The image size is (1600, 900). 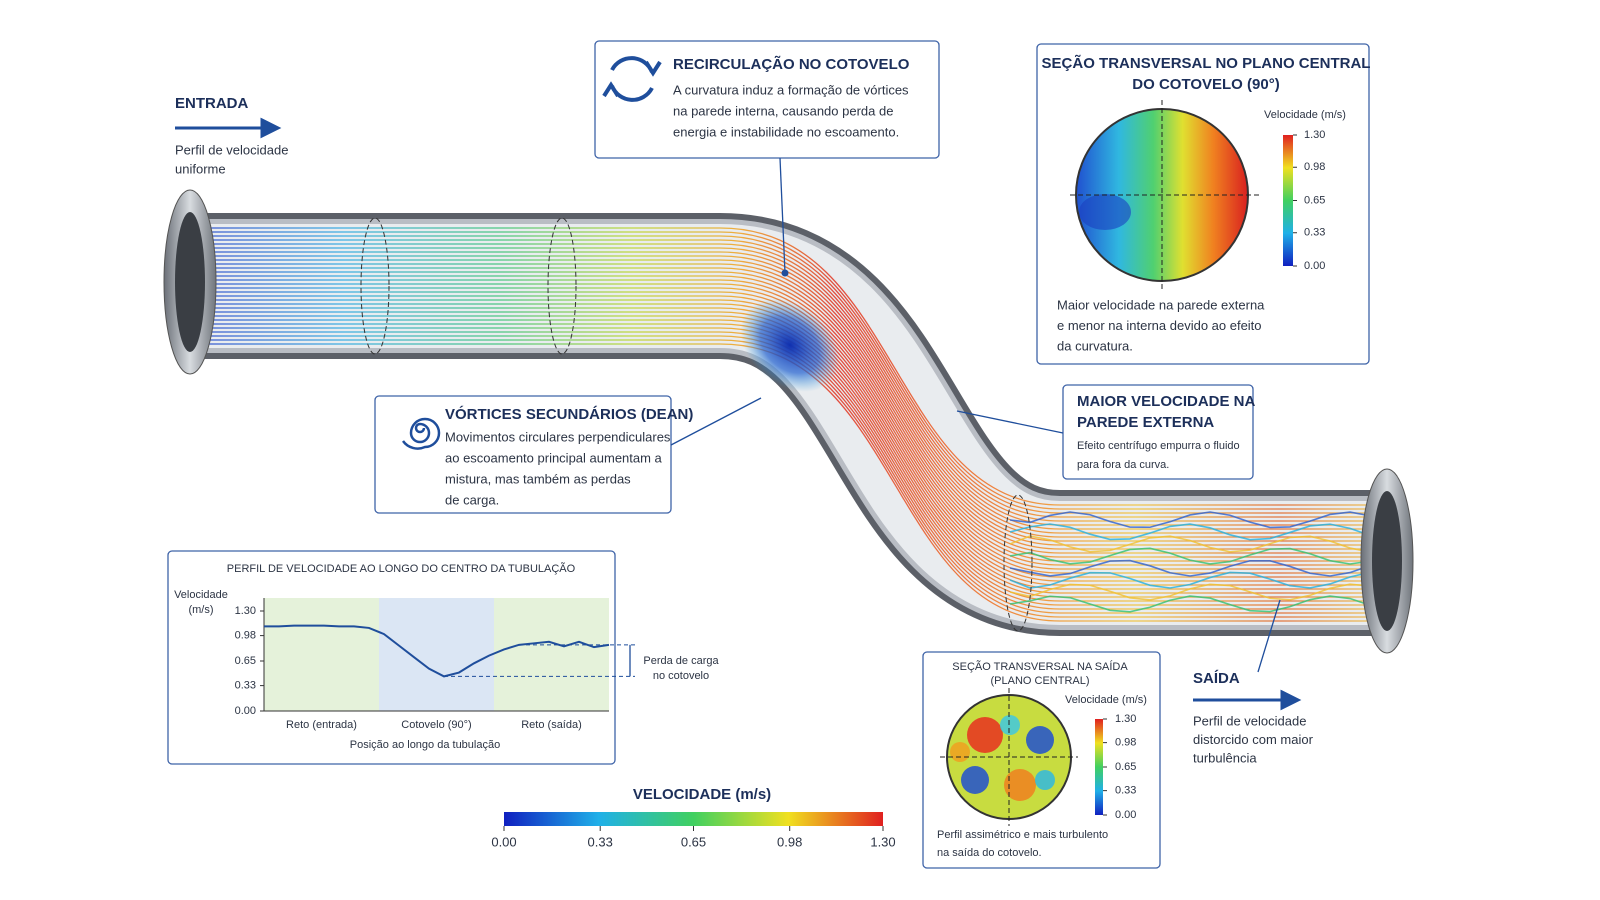 I want to click on section-text: da curvatura., so click(x=1095, y=345).